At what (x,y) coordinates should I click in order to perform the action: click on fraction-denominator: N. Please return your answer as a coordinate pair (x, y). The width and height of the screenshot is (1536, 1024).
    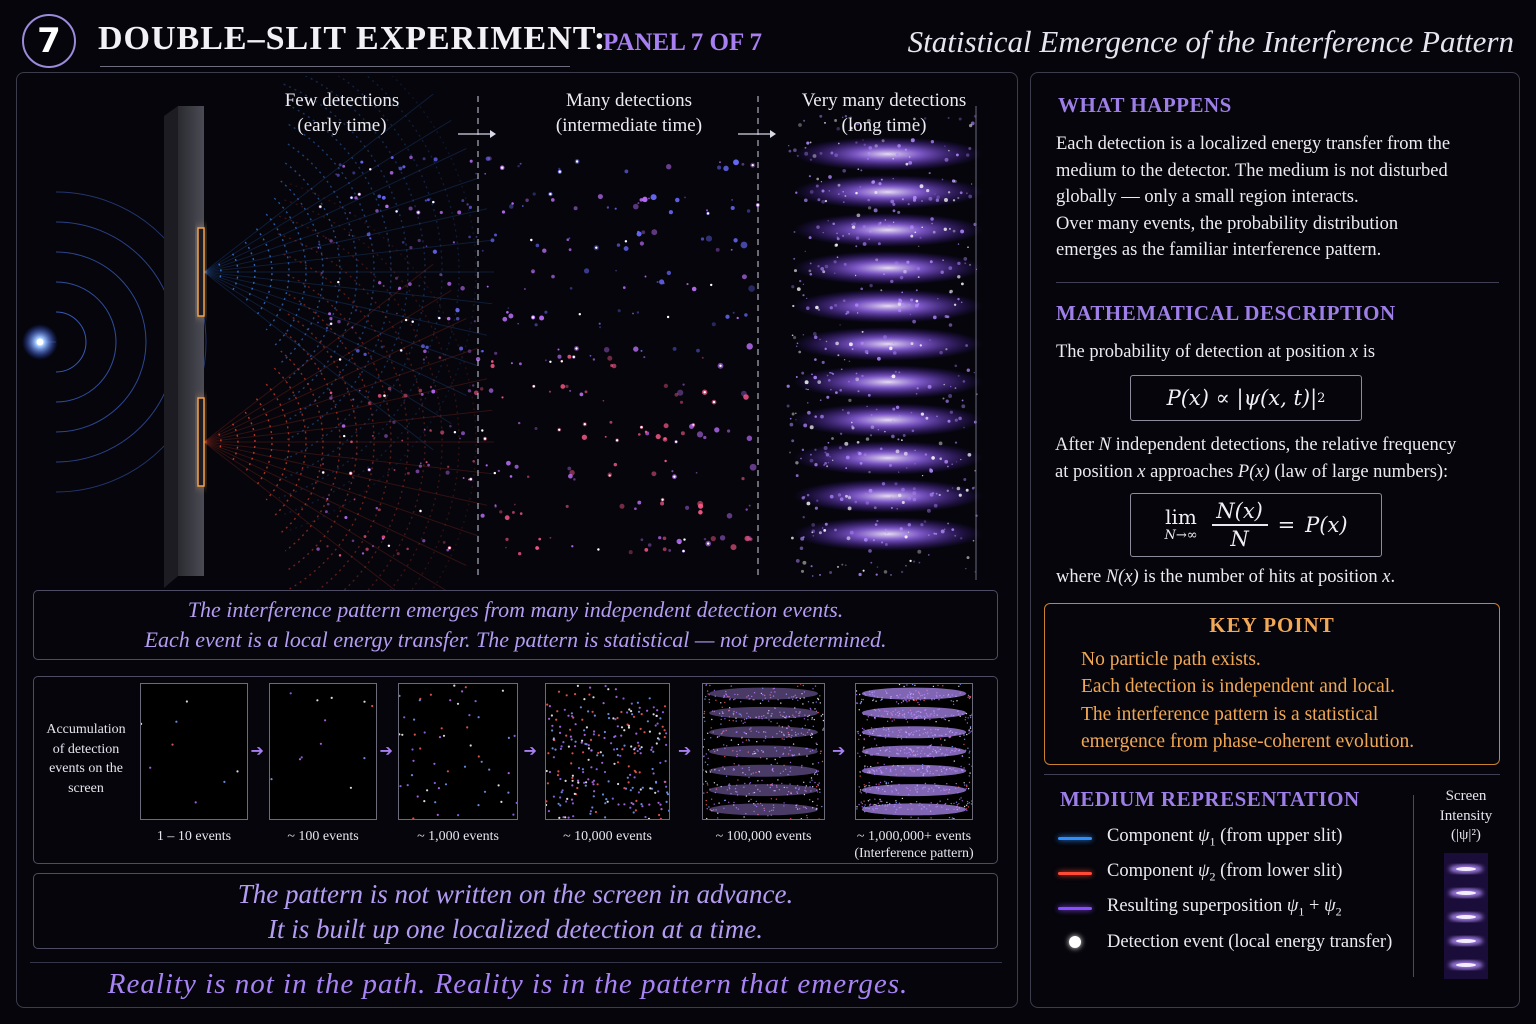
    Looking at the image, I should click on (1239, 538).